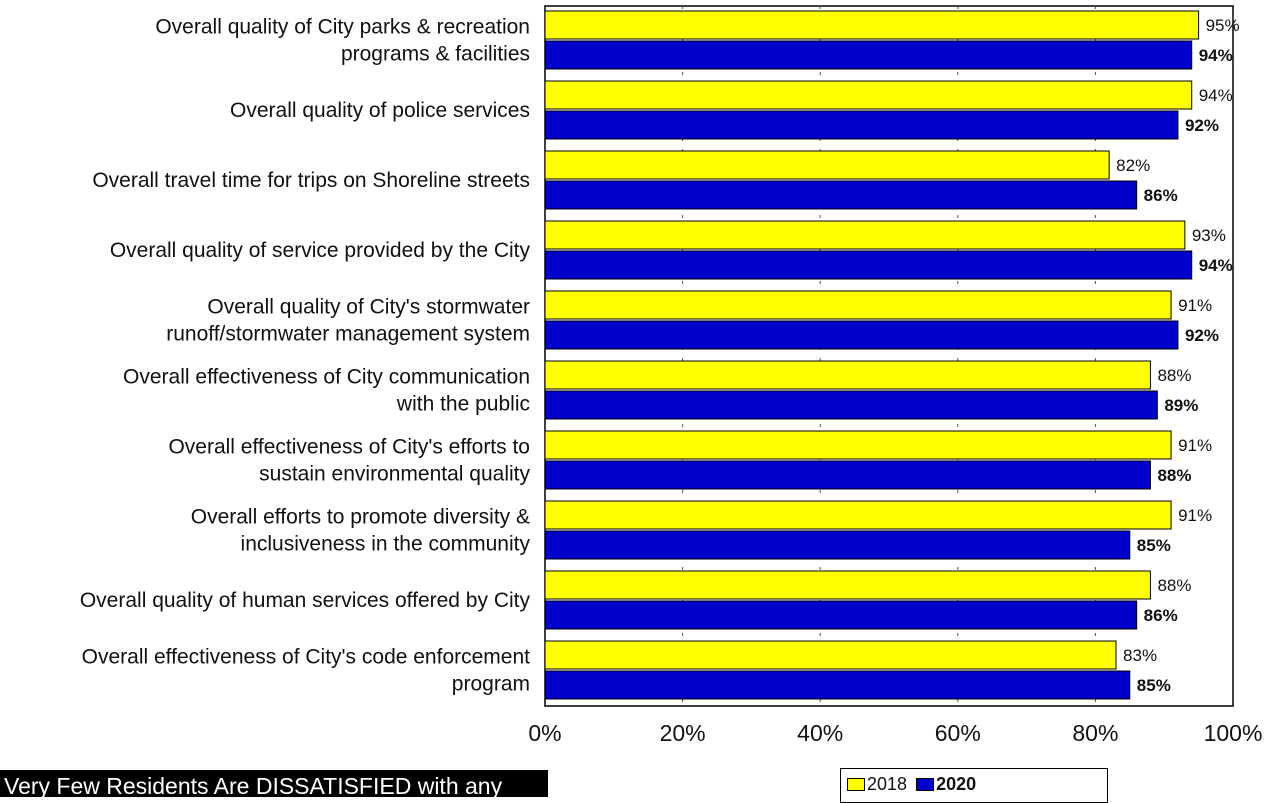 The height and width of the screenshot is (803, 1268). I want to click on legend-swatch-2018, so click(856, 784).